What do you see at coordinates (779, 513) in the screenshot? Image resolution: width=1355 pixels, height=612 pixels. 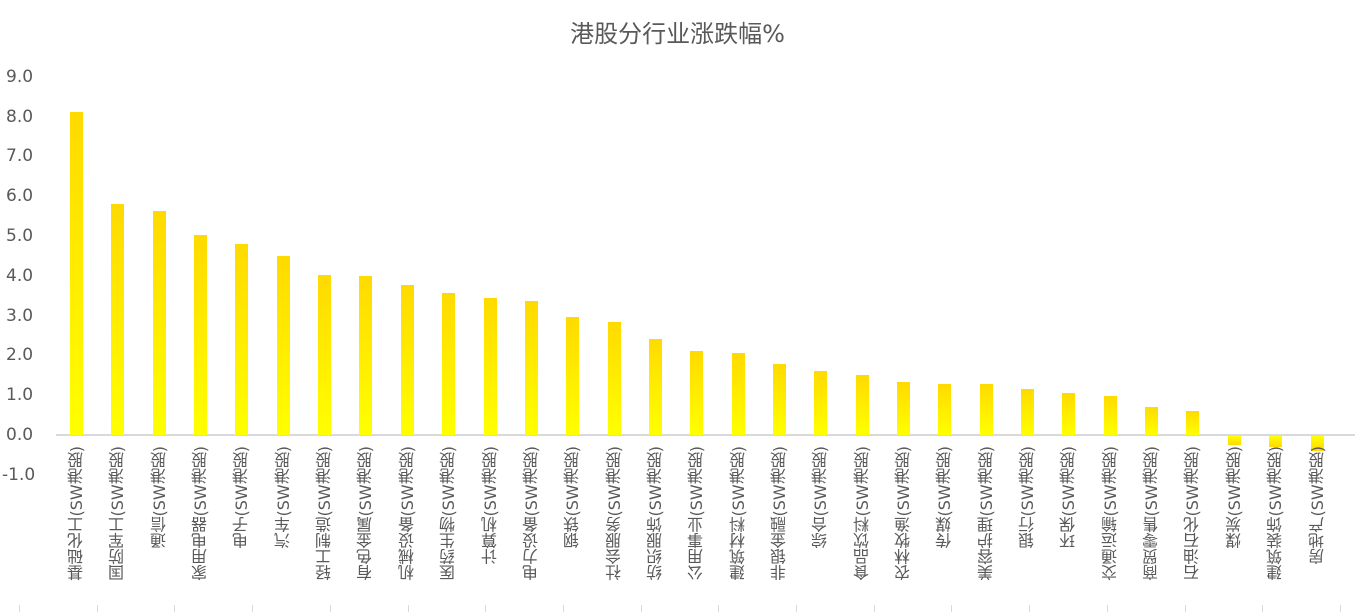 I see `x-category-label: 非银金融(SW港股)` at bounding box center [779, 513].